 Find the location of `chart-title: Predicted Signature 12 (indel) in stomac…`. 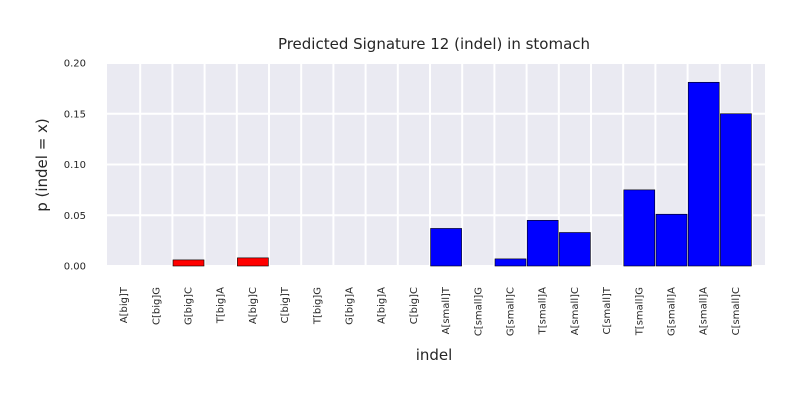

chart-title: Predicted Signature 12 (indel) in stomac… is located at coordinates (434, 44).